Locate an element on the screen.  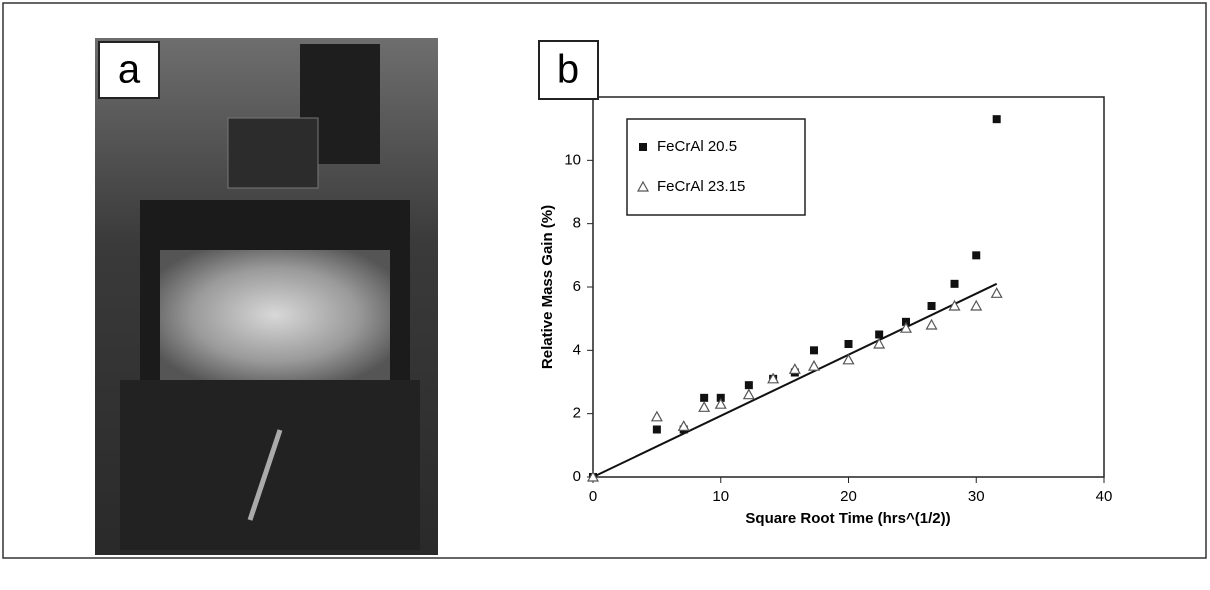
y-tick-label: 8 is located at coordinates (577, 223).